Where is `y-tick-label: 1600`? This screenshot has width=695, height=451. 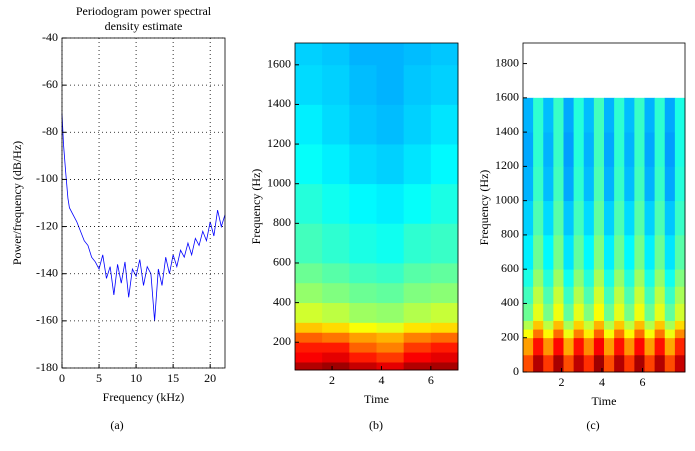
y-tick-label: 1600 is located at coordinates (507, 97).